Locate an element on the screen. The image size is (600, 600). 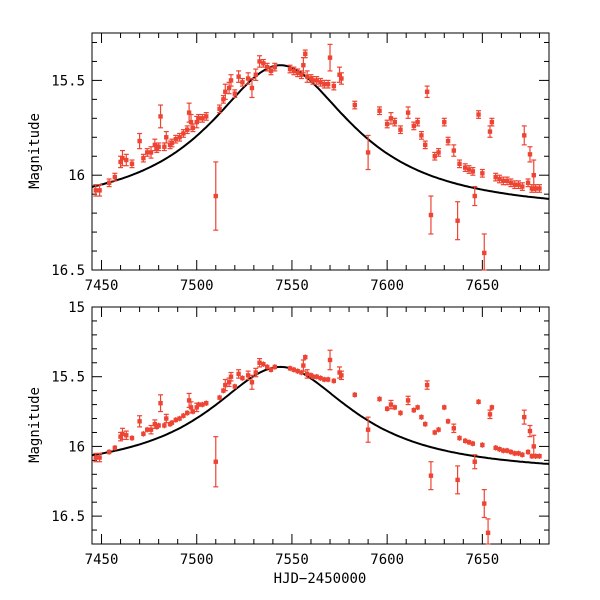
bottom-y-axis-title: Magnitude is located at coordinates (35, 425).